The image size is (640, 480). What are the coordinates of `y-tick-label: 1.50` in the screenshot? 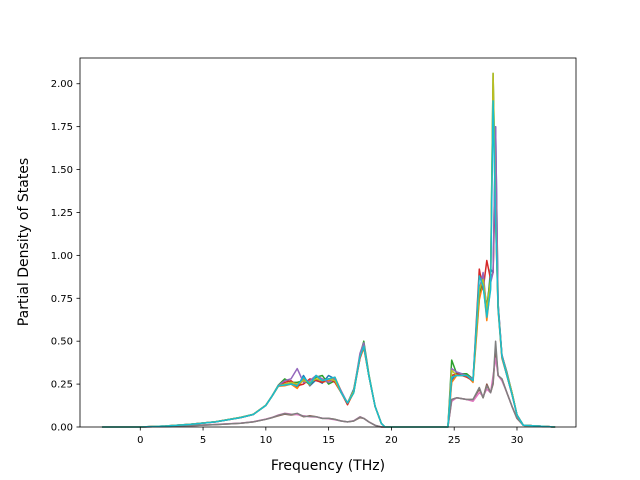 It's located at (62, 170).